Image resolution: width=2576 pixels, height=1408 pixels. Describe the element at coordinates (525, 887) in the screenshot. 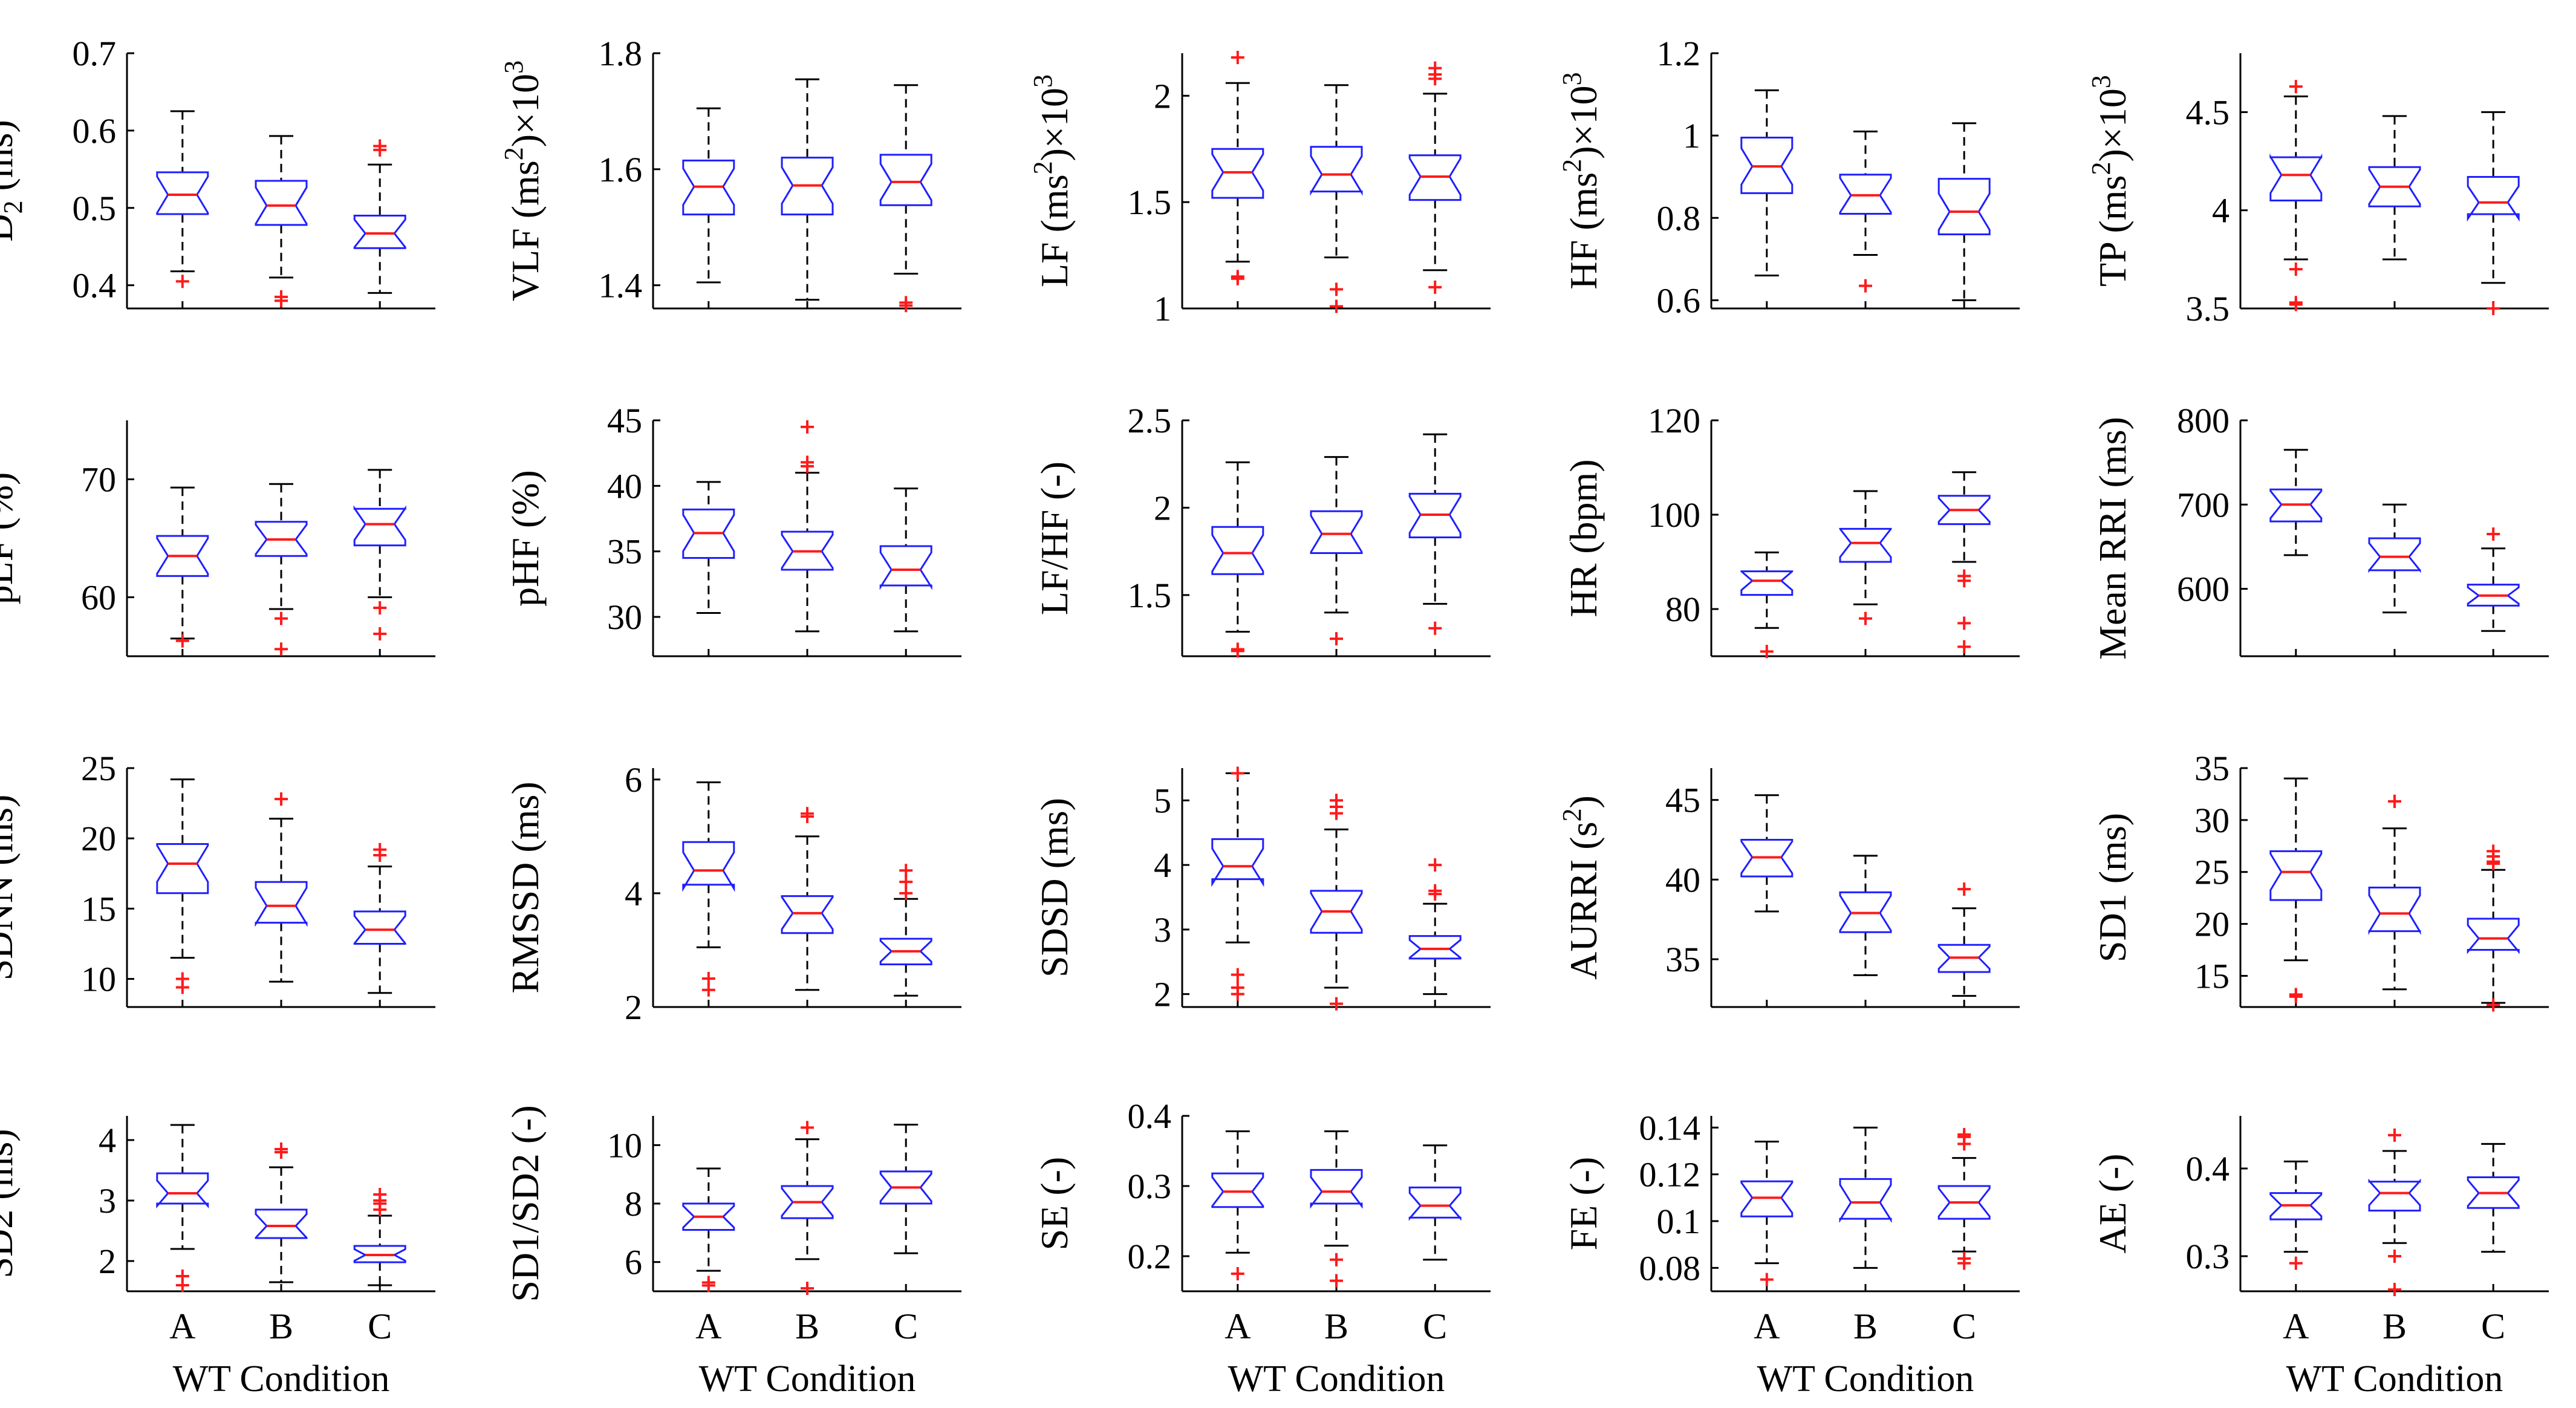

I see `y-axis-label: RMSSD (ms)` at that location.